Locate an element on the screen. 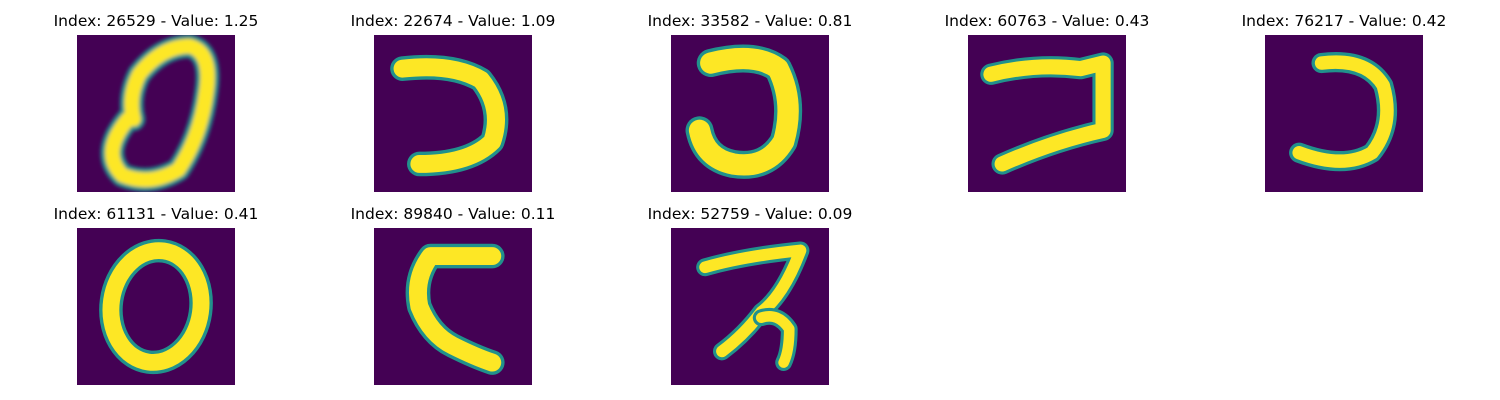 The height and width of the screenshot is (400, 1500). grid-cell: Index: 52759 - Value: 0.09 is located at coordinates (750, 289).